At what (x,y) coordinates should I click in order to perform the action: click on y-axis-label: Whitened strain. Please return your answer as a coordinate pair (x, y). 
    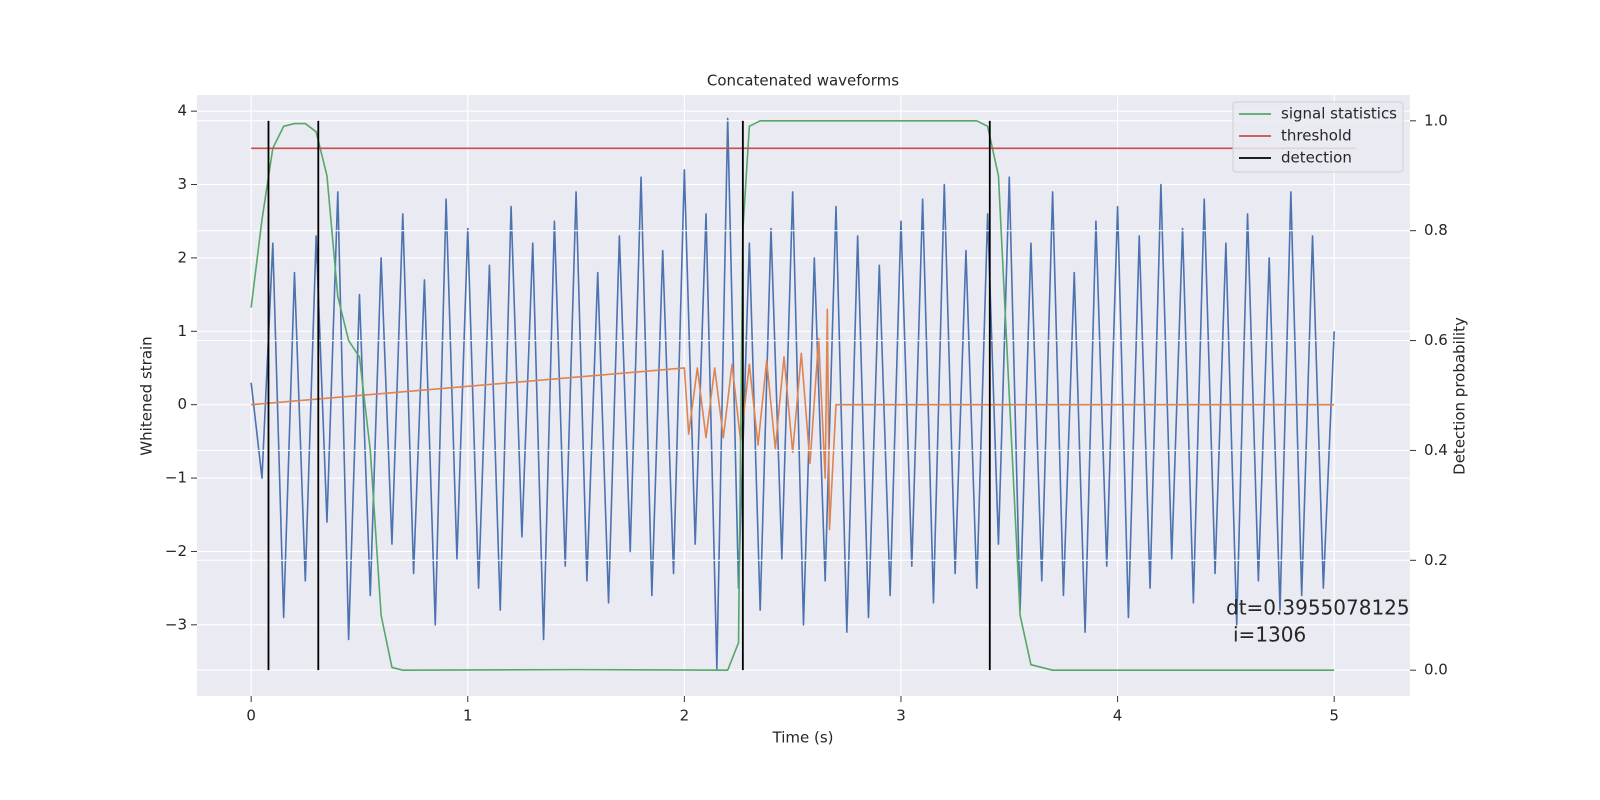
    Looking at the image, I should click on (147, 395).